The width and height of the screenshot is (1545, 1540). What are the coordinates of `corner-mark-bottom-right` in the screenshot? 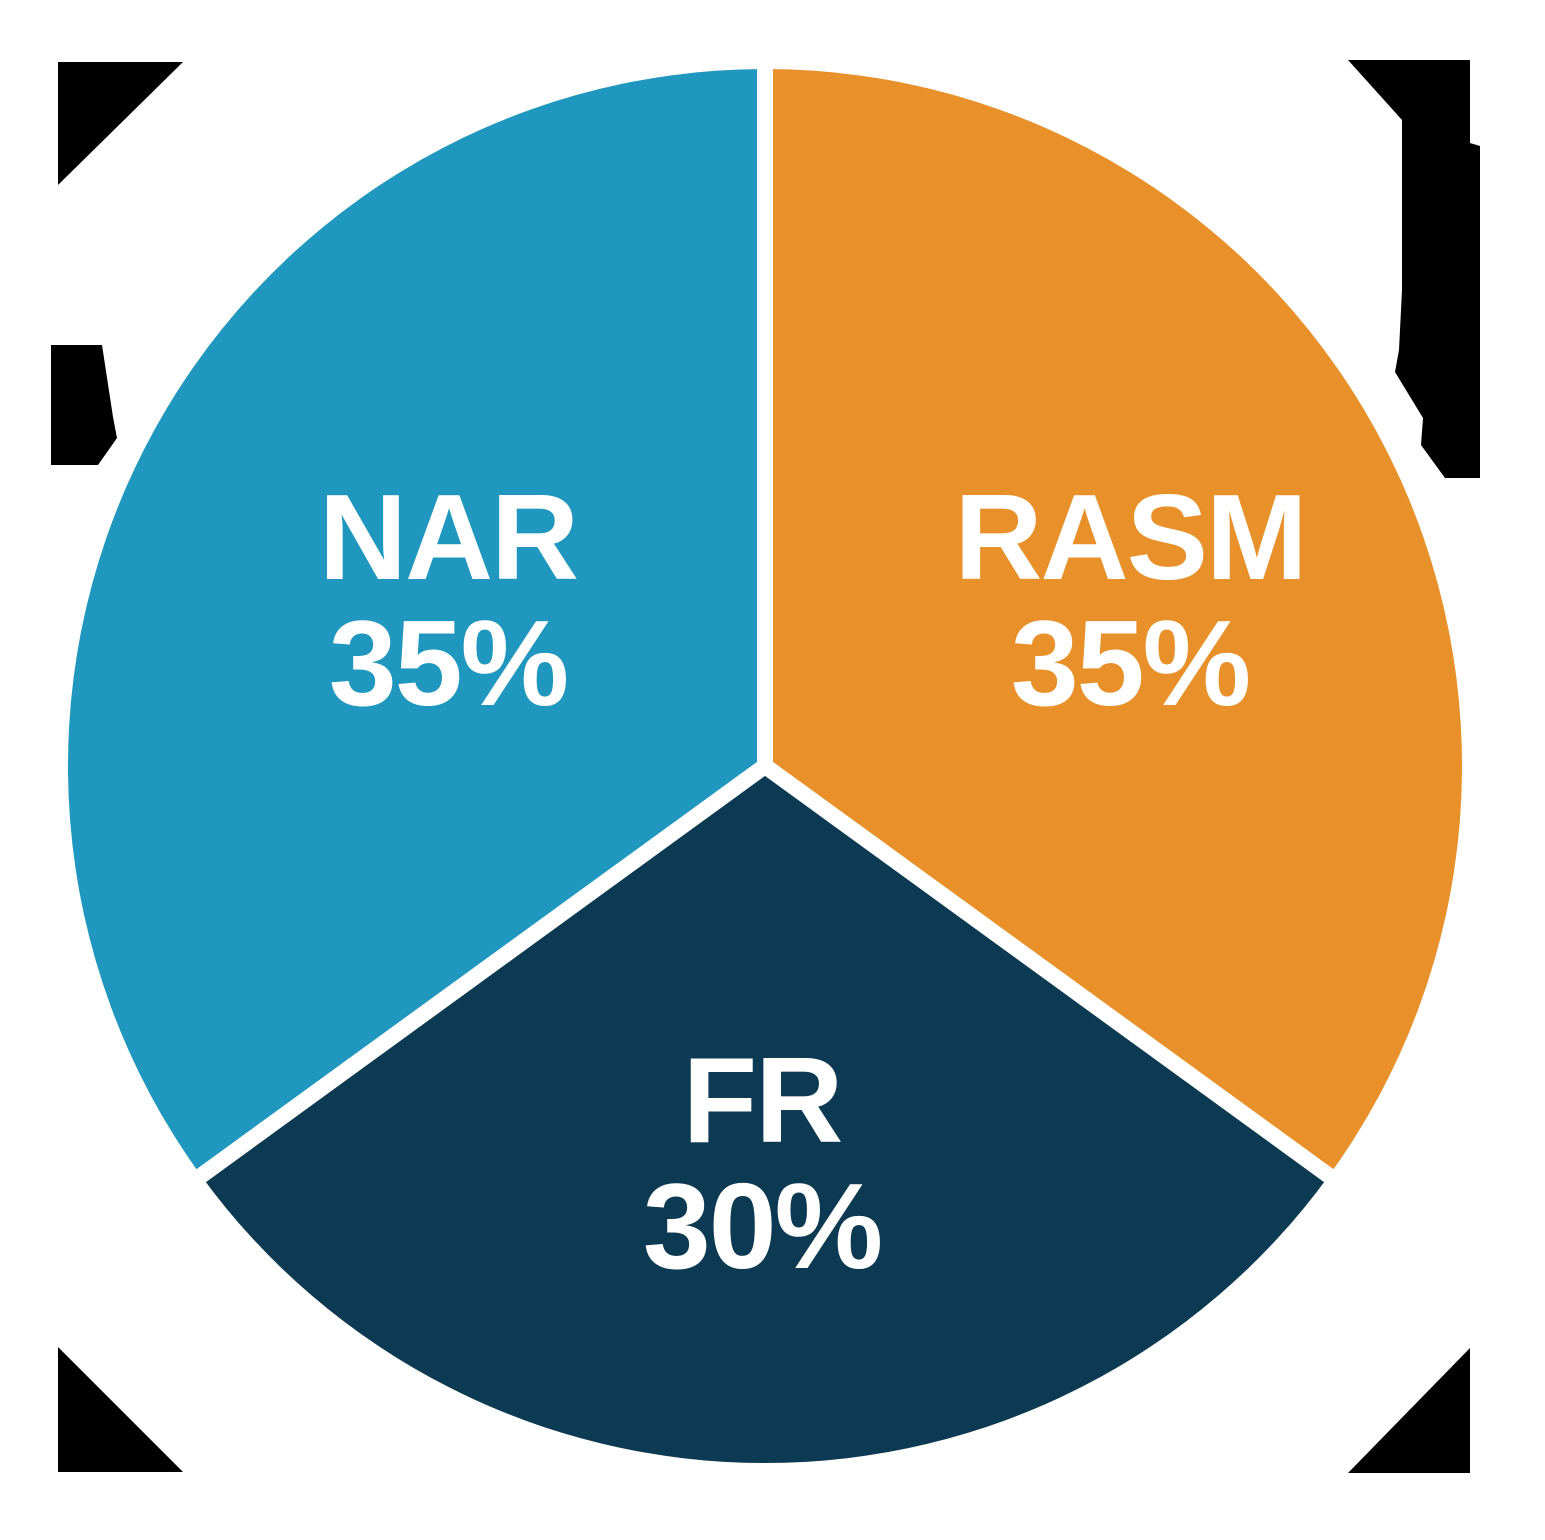 It's located at (1409, 1410).